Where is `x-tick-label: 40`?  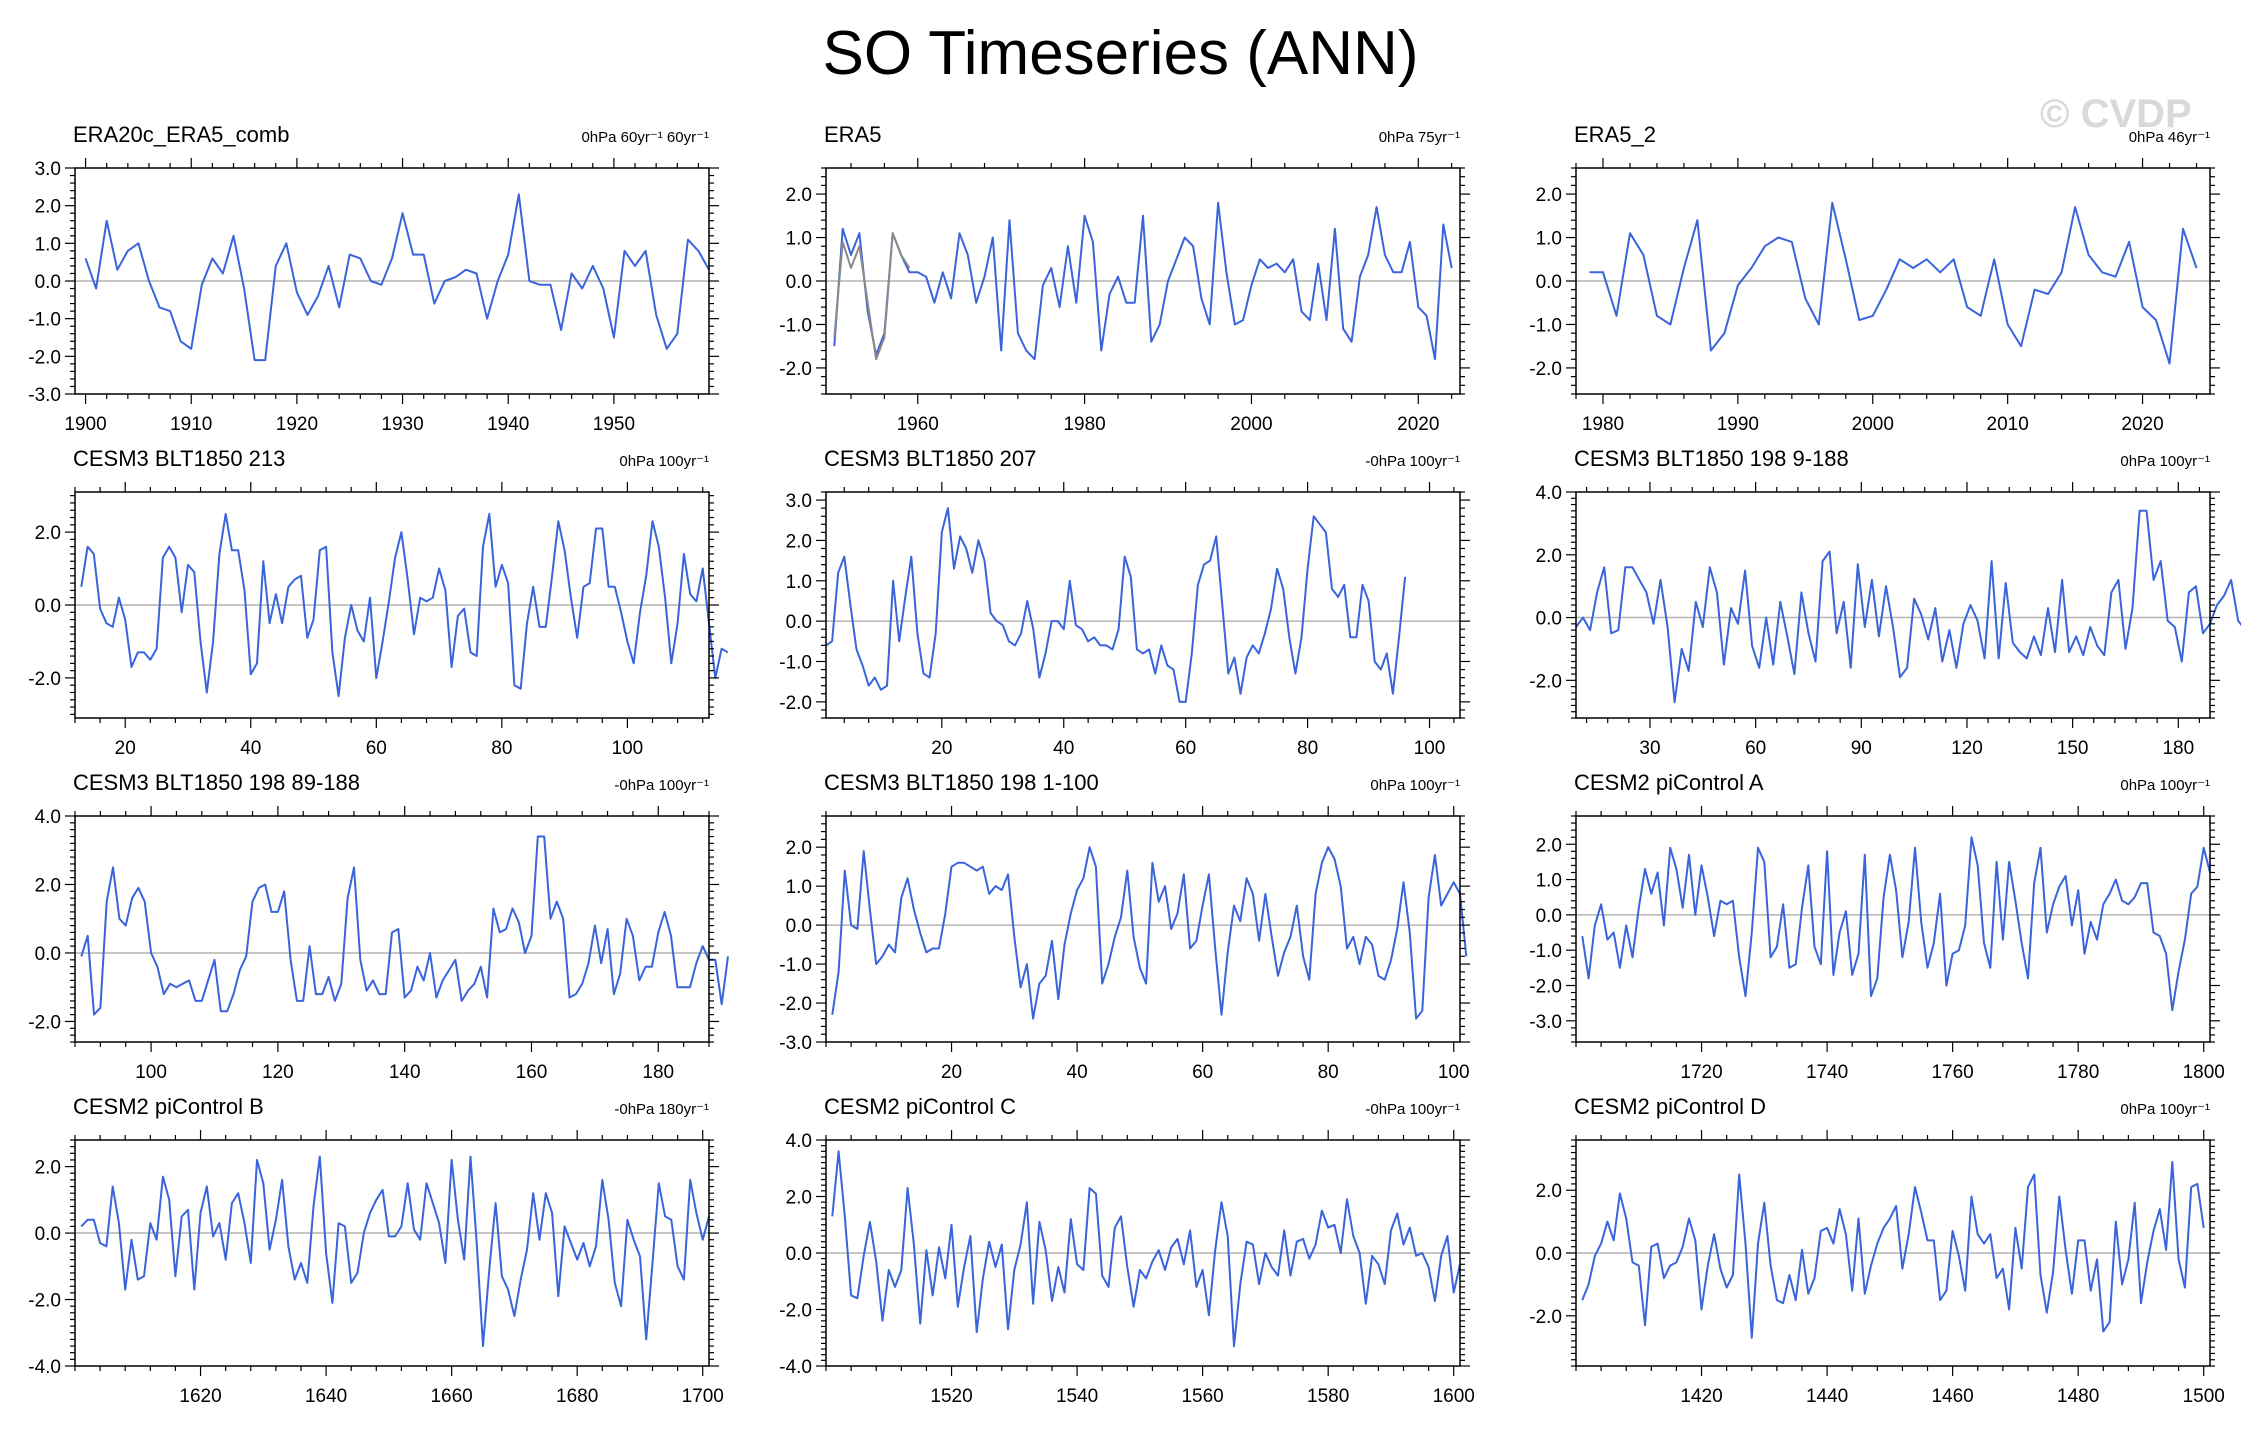
x-tick-label: 40 is located at coordinates (1077, 1072).